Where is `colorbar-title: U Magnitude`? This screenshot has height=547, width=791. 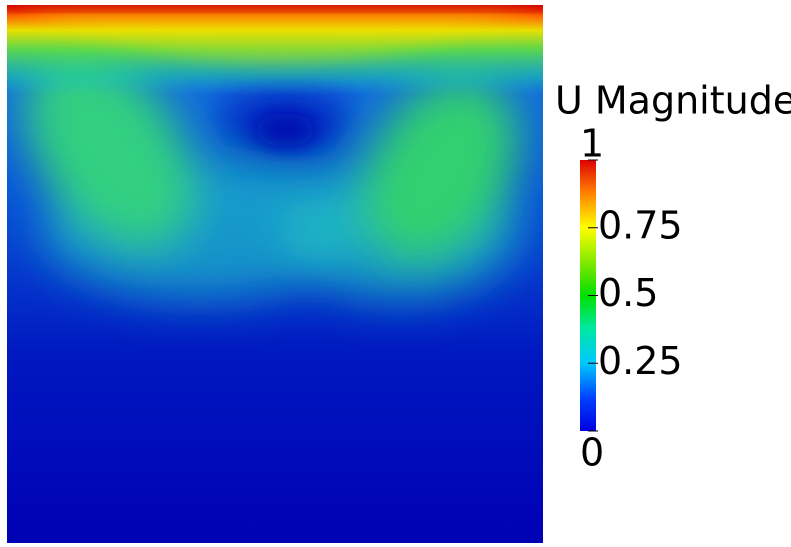
colorbar-title: U Magnitude is located at coordinates (673, 101).